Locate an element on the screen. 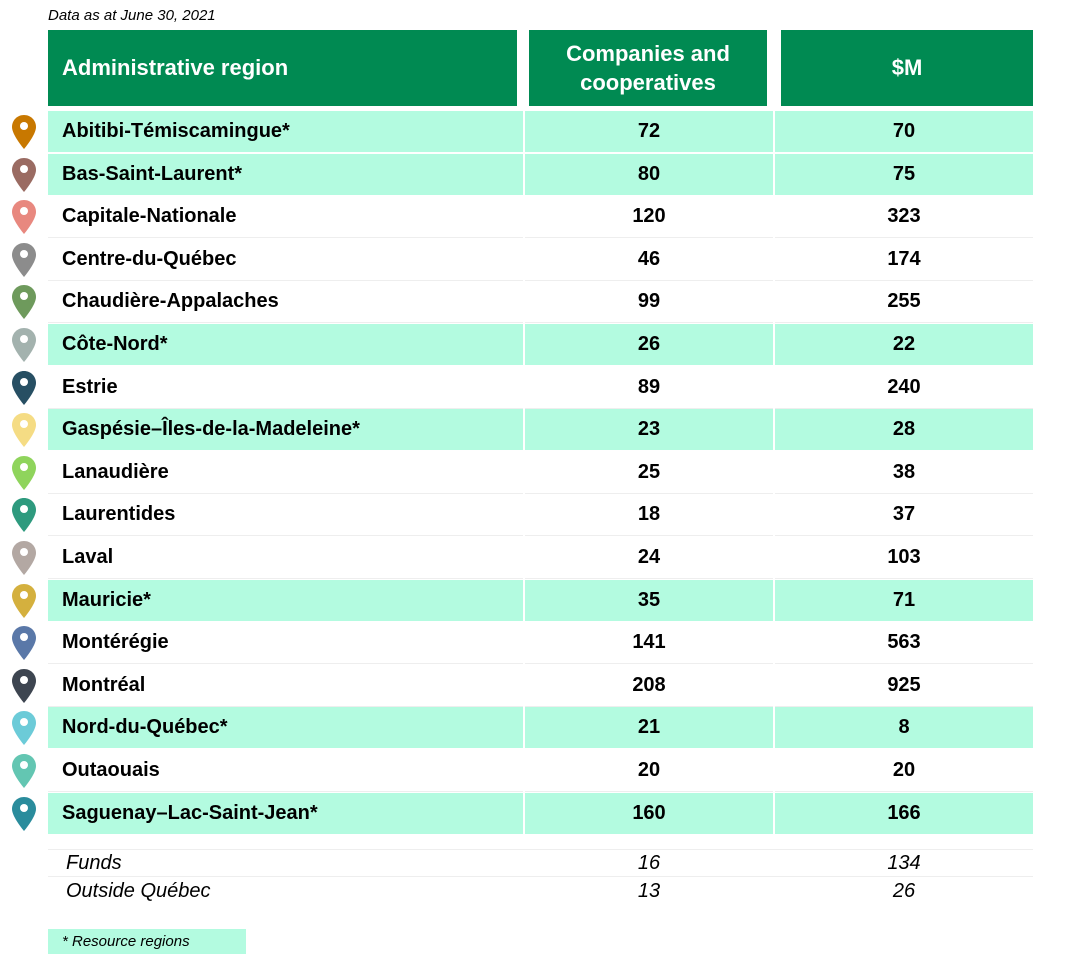  region-name: Estrie is located at coordinates (285, 388).